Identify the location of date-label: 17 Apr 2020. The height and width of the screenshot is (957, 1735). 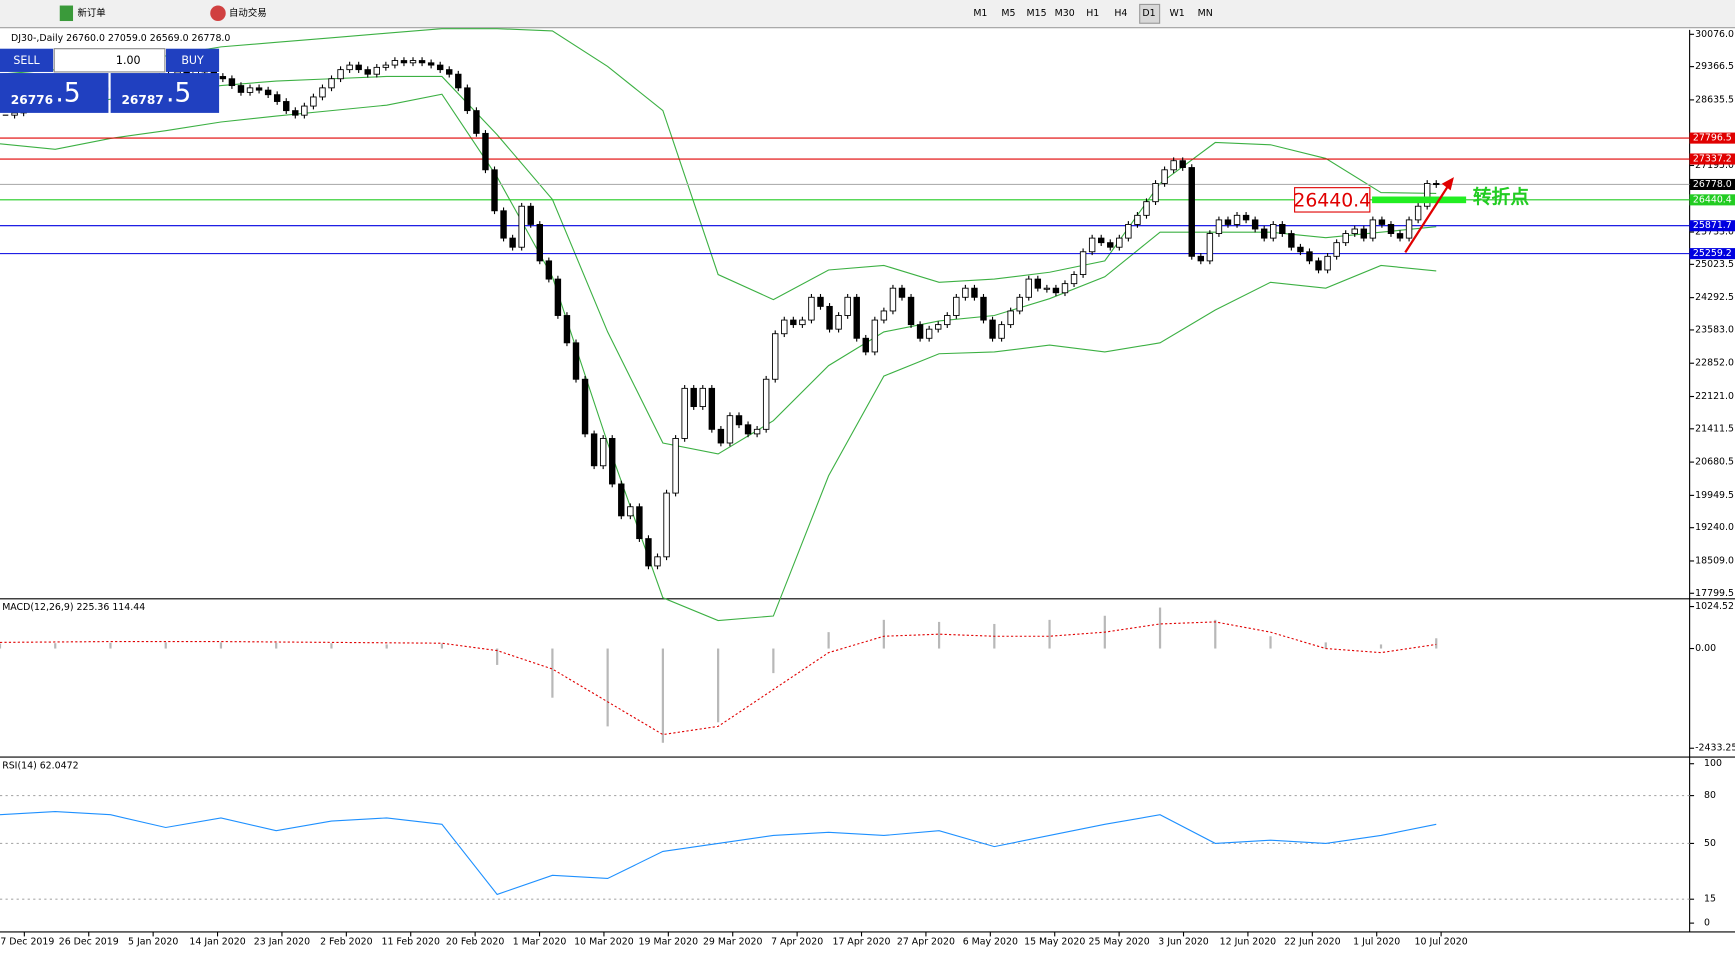
(861, 941).